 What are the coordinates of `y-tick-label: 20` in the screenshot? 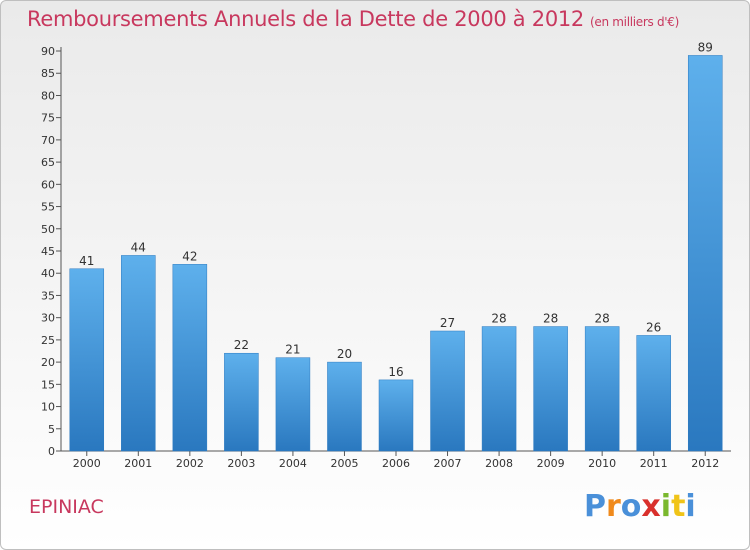 It's located at (48, 362).